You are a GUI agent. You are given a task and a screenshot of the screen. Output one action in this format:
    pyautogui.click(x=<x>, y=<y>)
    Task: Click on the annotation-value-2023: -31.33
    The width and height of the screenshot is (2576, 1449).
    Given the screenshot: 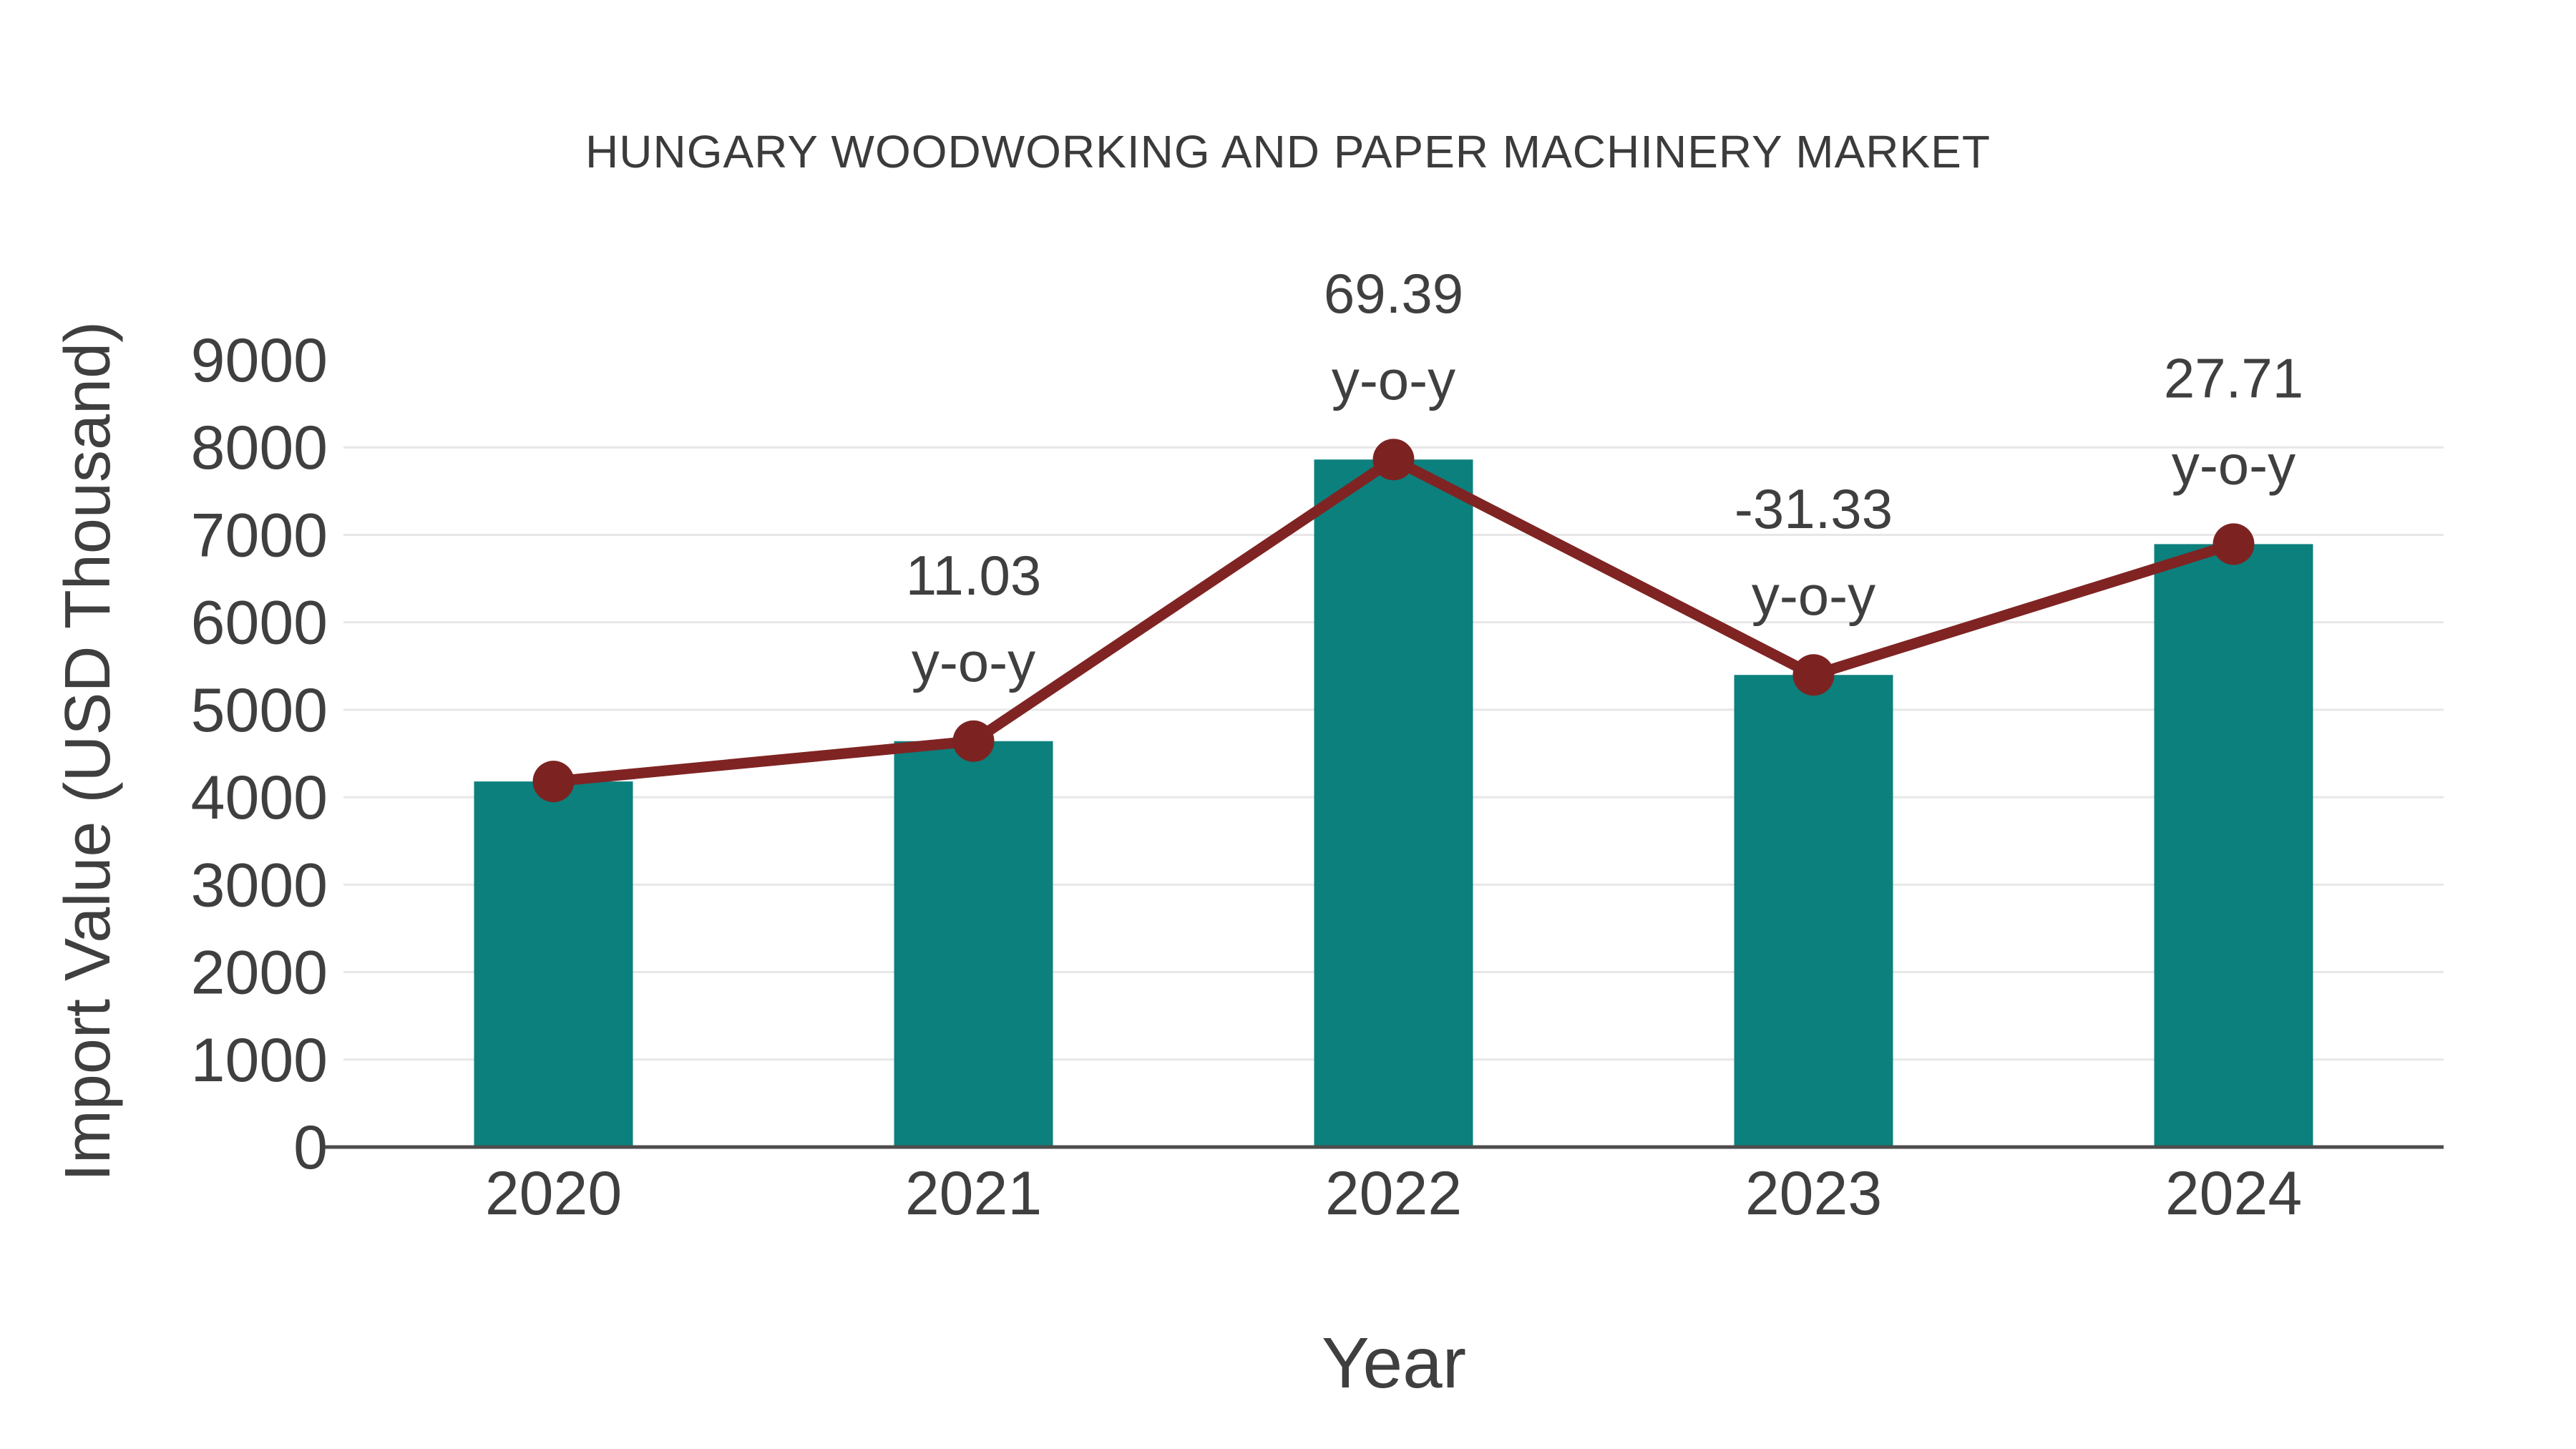 What is the action you would take?
    pyautogui.click(x=1814, y=508)
    